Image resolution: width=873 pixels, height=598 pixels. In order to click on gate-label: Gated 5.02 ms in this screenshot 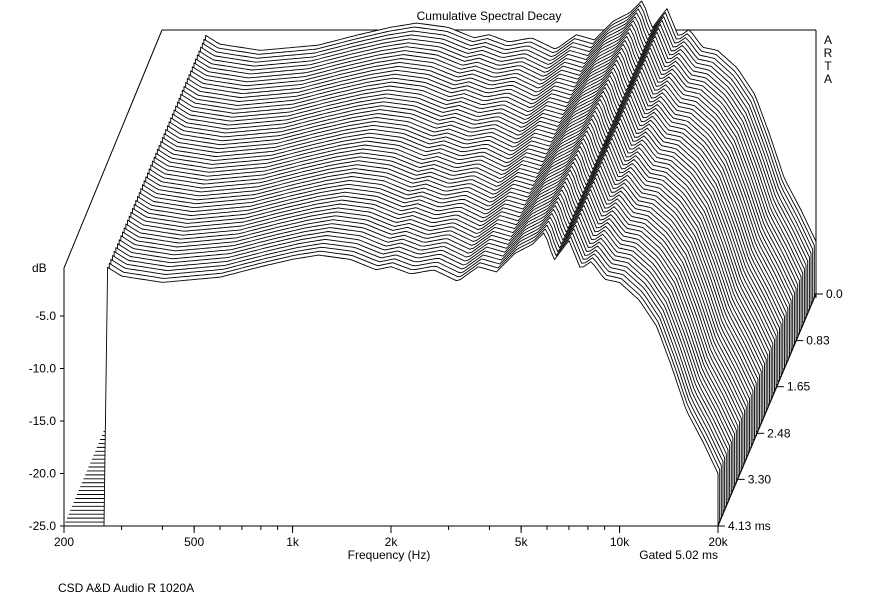, I will do `click(678, 555)`.